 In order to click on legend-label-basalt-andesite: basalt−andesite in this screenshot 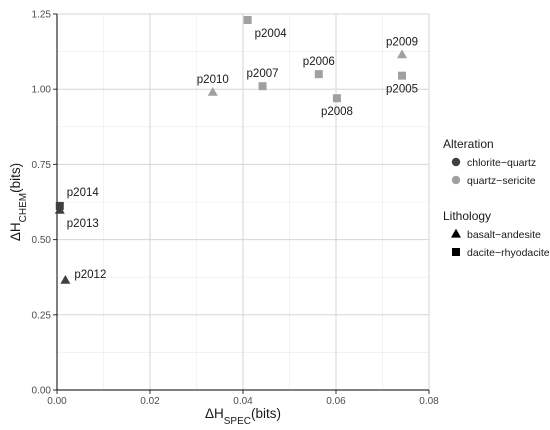, I will do `click(504, 235)`.